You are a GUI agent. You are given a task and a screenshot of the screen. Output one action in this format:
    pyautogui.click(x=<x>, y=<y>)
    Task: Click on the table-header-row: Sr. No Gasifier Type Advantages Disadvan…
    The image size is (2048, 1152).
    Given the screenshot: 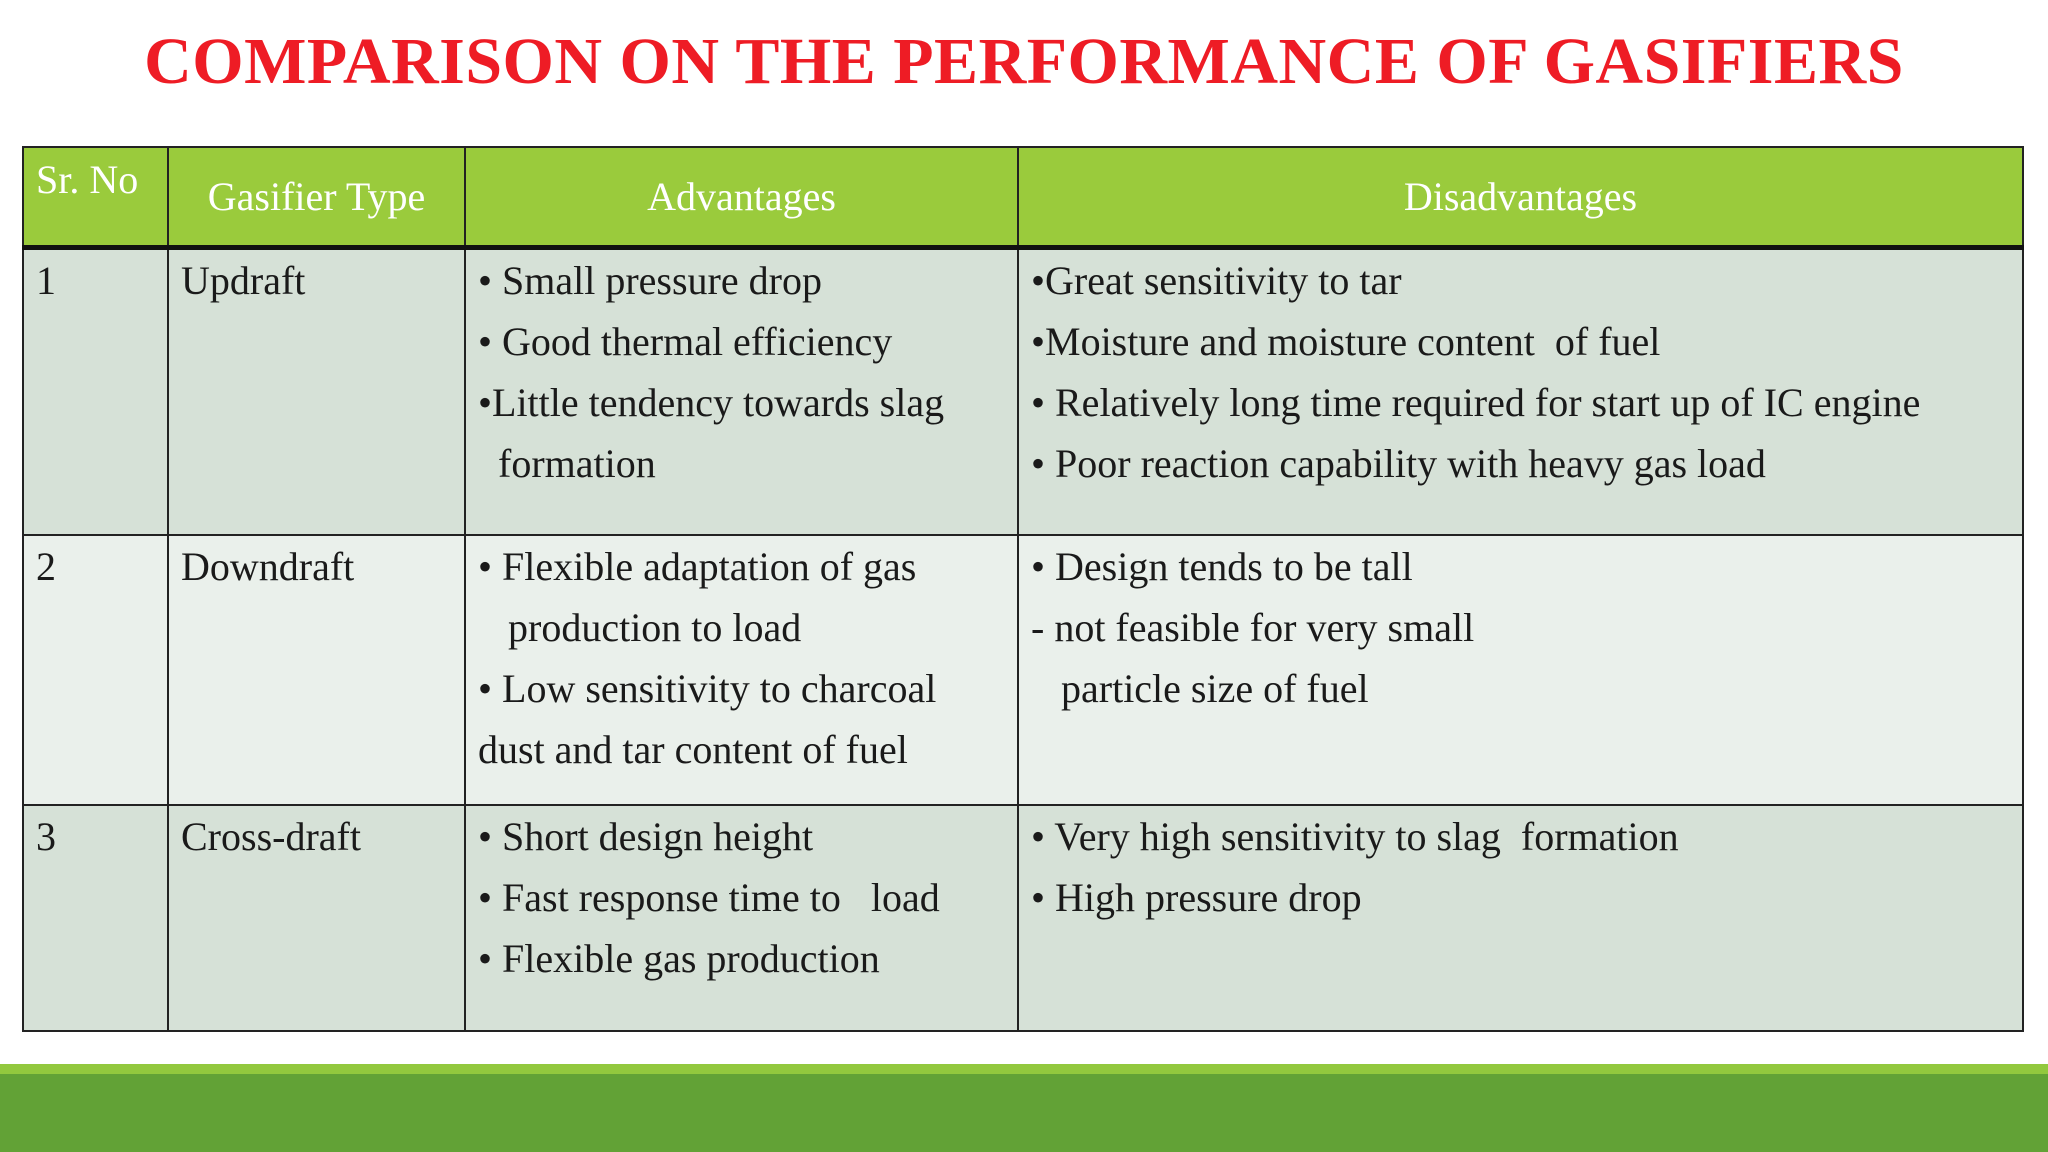 What is the action you would take?
    pyautogui.click(x=1023, y=198)
    